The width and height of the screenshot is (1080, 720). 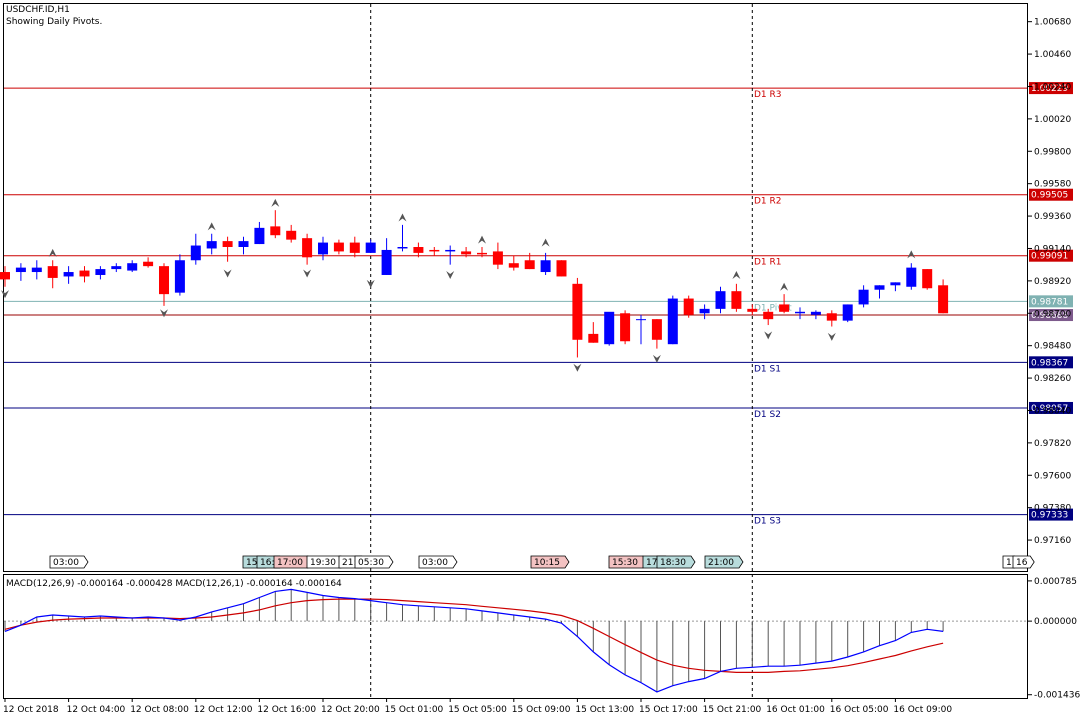 I want to click on time-tick-label: 12 Oct 20:00, so click(x=350, y=710).